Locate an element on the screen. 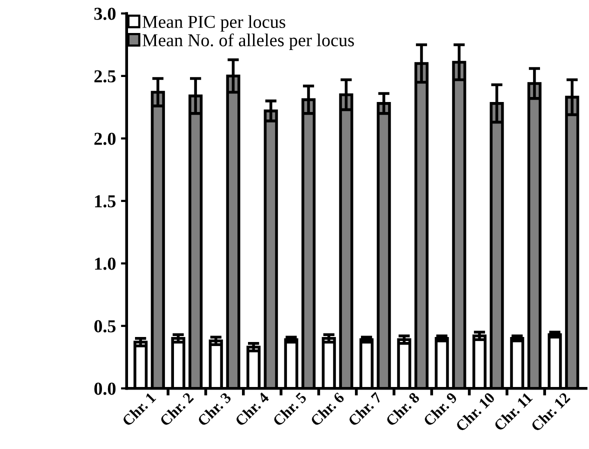  x-tick-label: Chr. 5 is located at coordinates (290, 409).